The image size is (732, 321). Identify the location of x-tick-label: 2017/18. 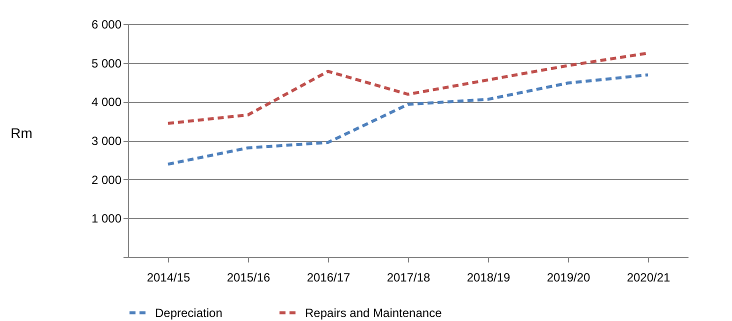
(408, 277).